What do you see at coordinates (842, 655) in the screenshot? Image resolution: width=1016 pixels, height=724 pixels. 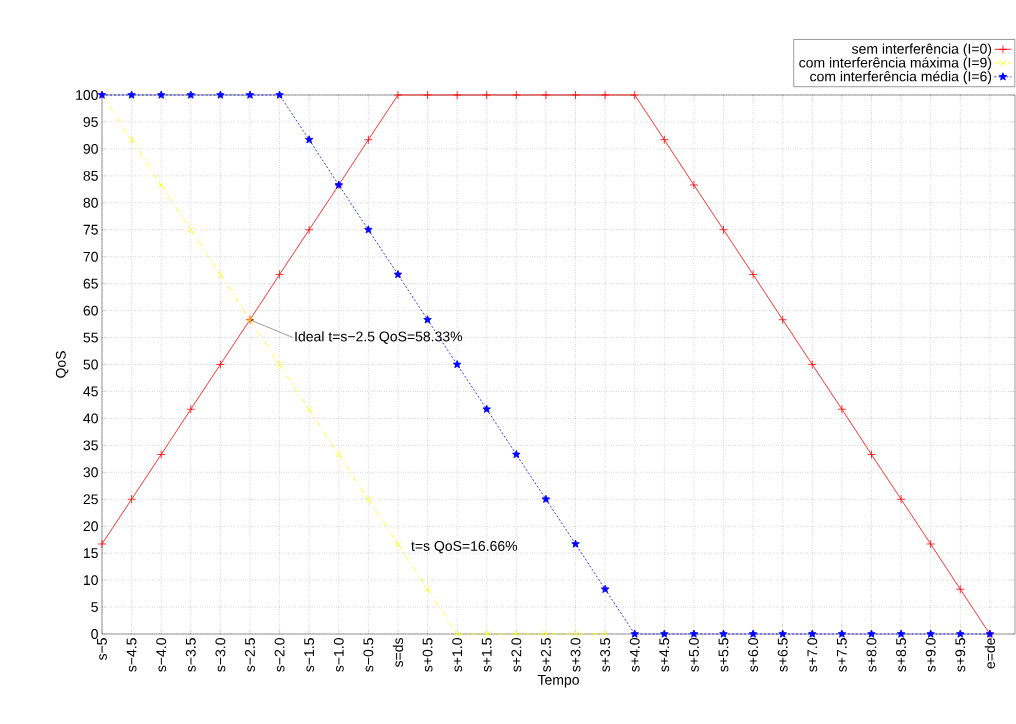 I see `x-tick-label: s+7.5` at bounding box center [842, 655].